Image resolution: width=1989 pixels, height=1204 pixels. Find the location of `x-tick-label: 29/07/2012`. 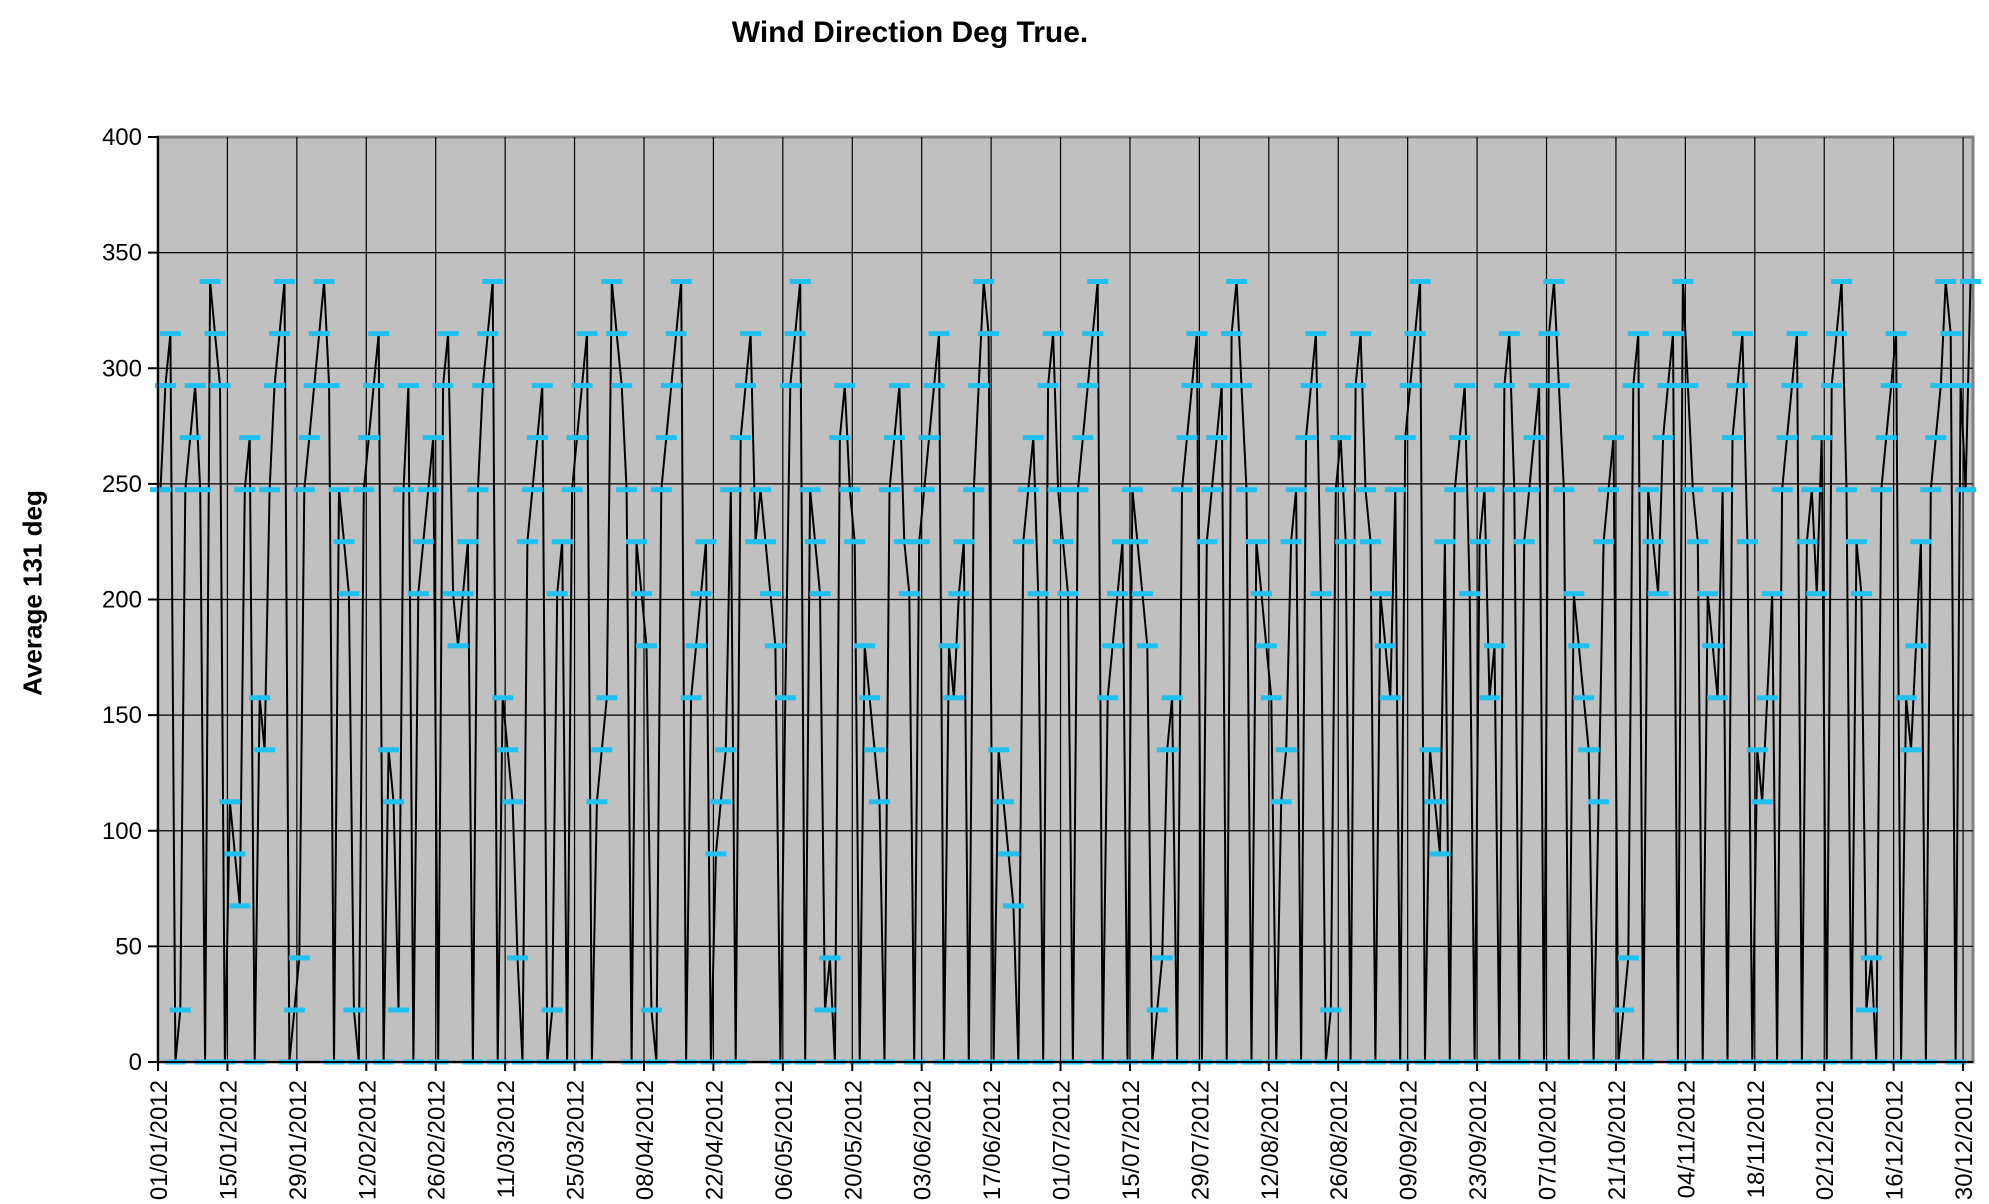

x-tick-label: 29/07/2012 is located at coordinates (1200, 1140).